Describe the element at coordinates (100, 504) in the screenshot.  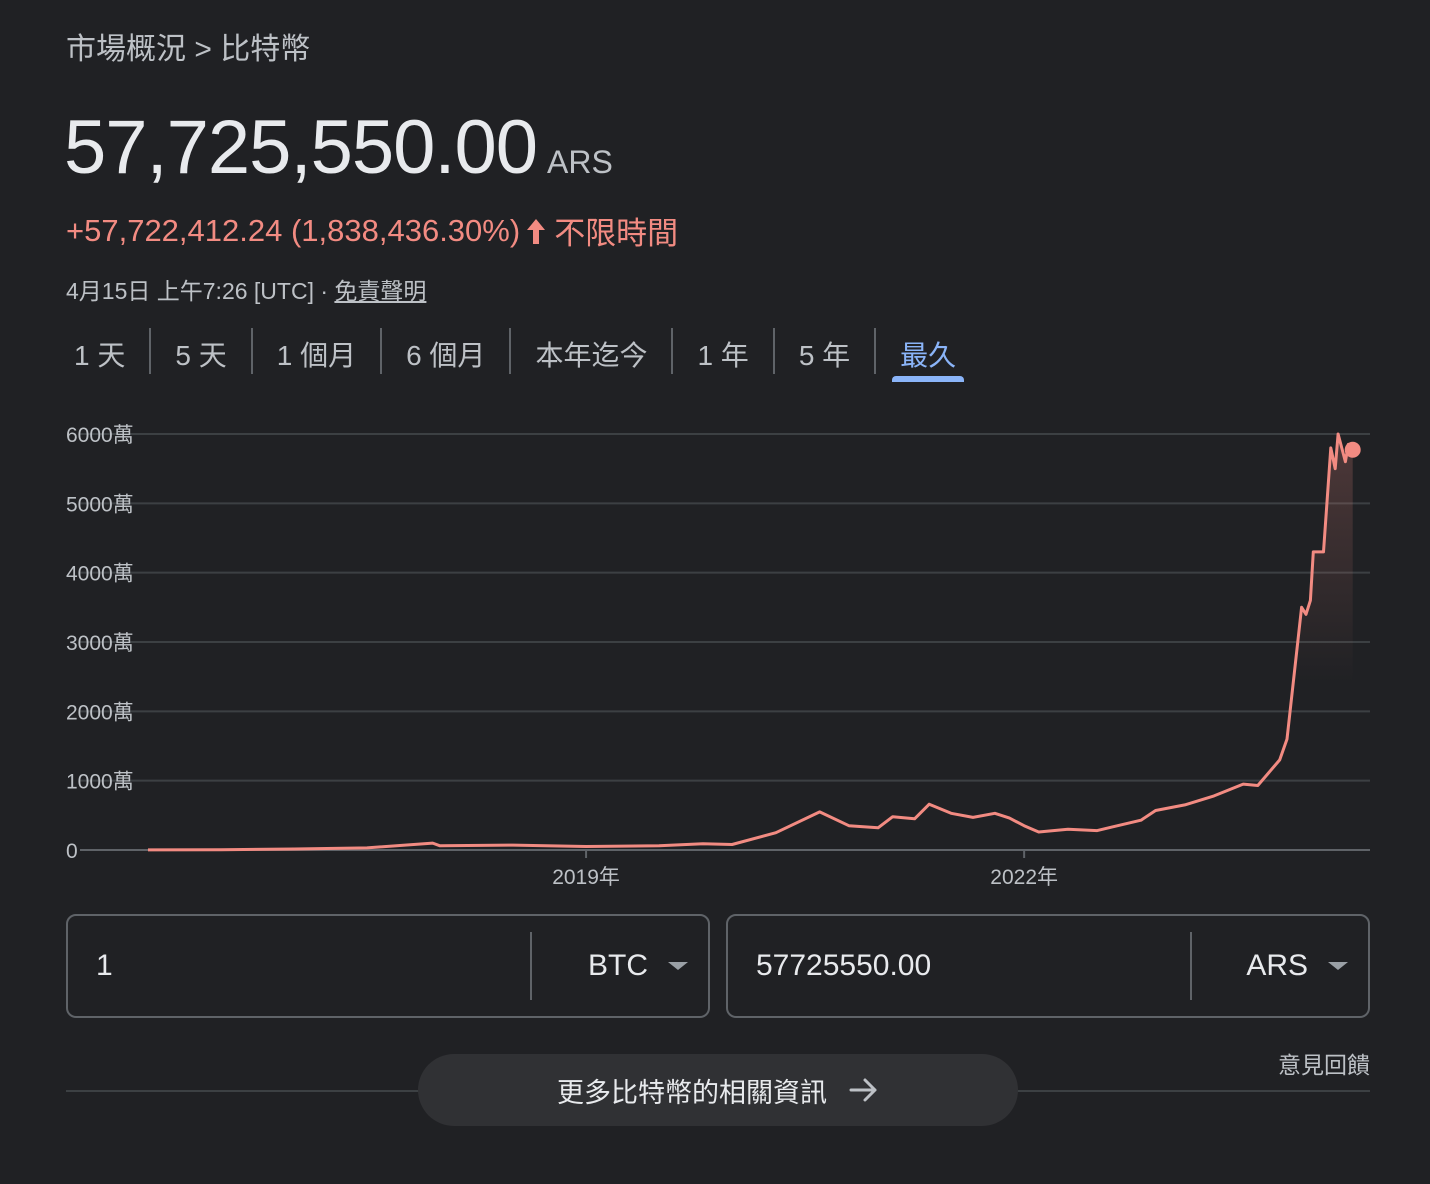
I see `y-tick-label: 5000萬` at that location.